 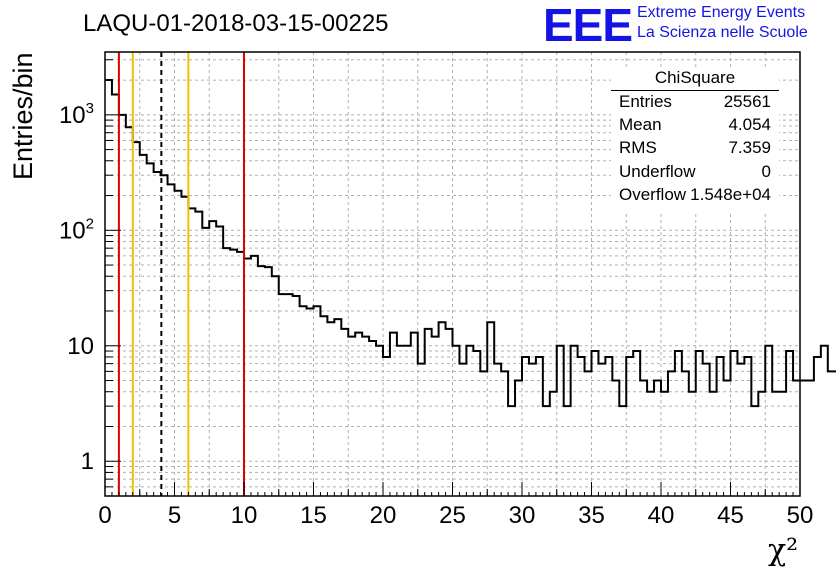 What do you see at coordinates (722, 32) in the screenshot?
I see `logo-line-2: La Scienza nelle Scuole` at bounding box center [722, 32].